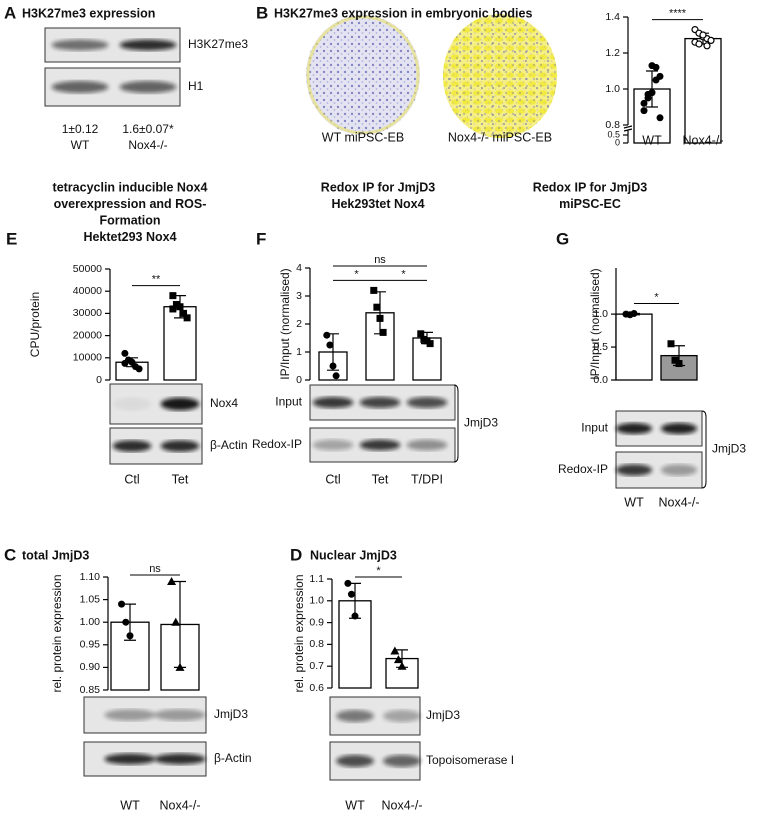 The width and height of the screenshot is (764, 822). What do you see at coordinates (652, 89) in the screenshot?
I see `error-bar` at bounding box center [652, 89].